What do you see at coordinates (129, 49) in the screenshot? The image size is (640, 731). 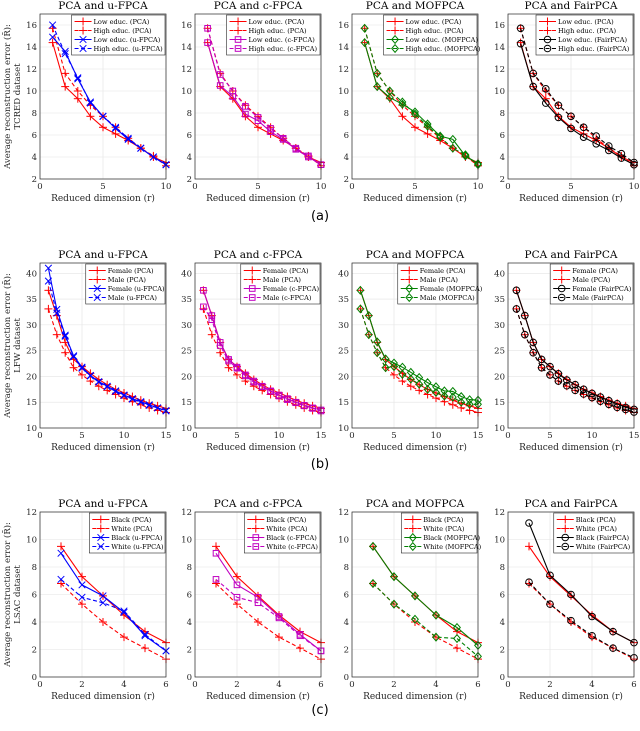 I see `legend-label: High educ. (u-FPCA)` at bounding box center [129, 49].